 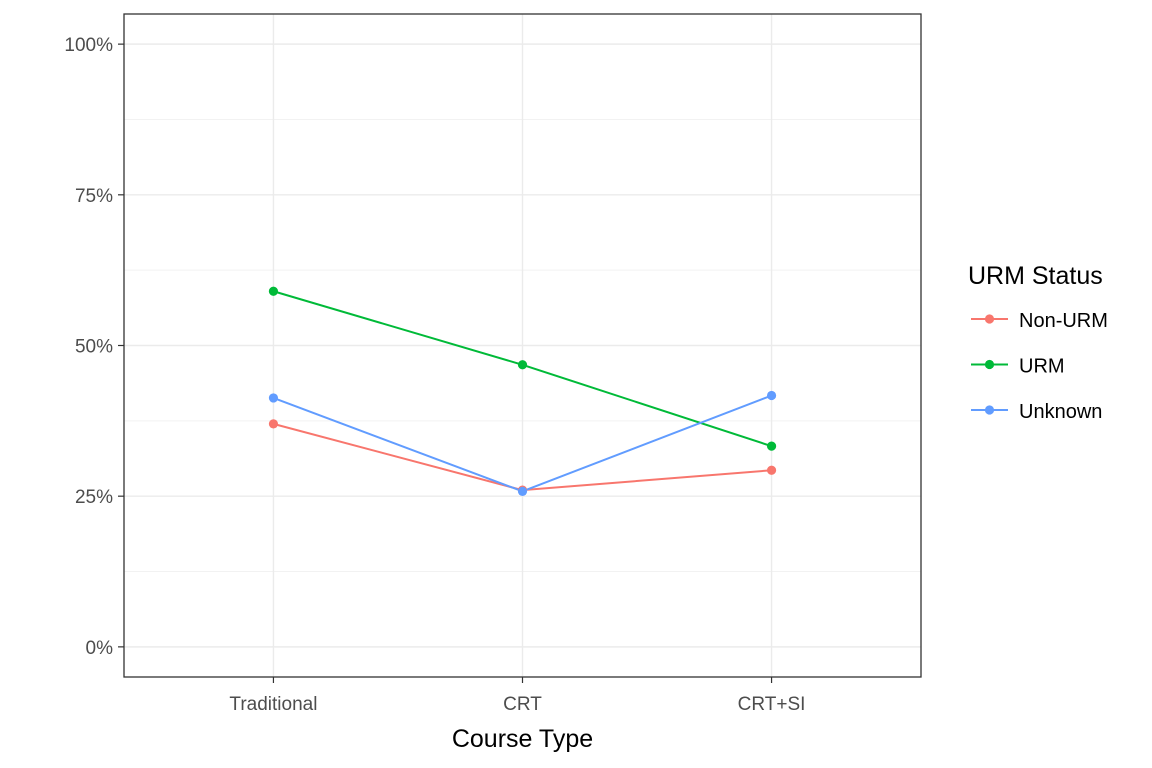 What do you see at coordinates (273, 424) in the screenshot?
I see `data-point-non-urm-traditional` at bounding box center [273, 424].